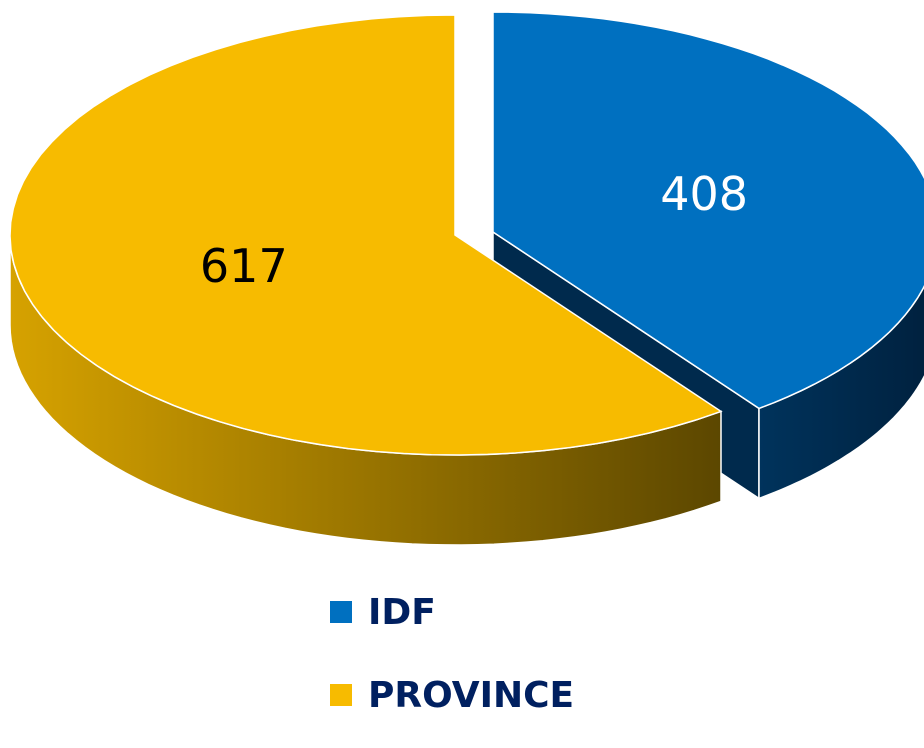  I want to click on legend-label: IDF, so click(402, 612).